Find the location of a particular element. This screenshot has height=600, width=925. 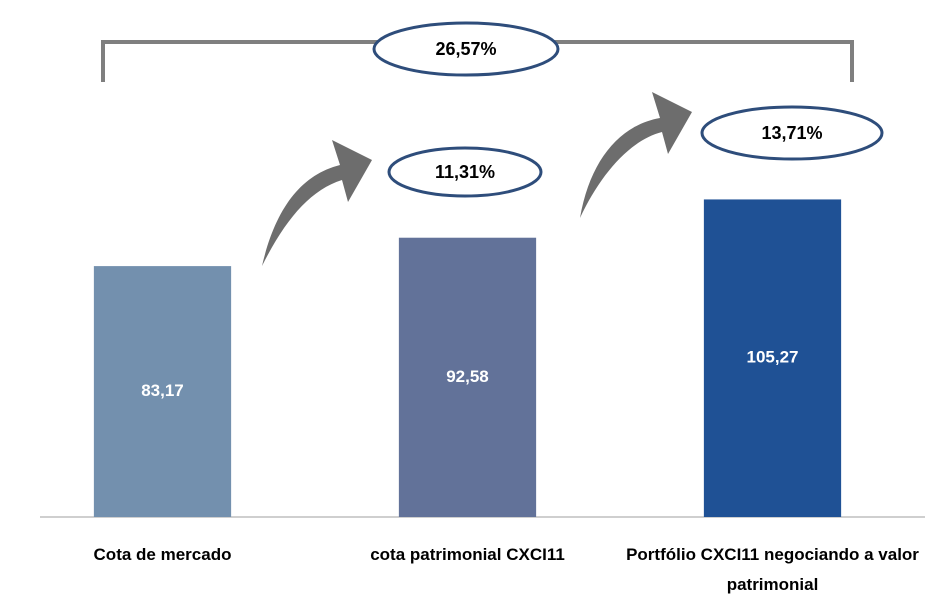

value-label: 92,58 is located at coordinates (467, 376).